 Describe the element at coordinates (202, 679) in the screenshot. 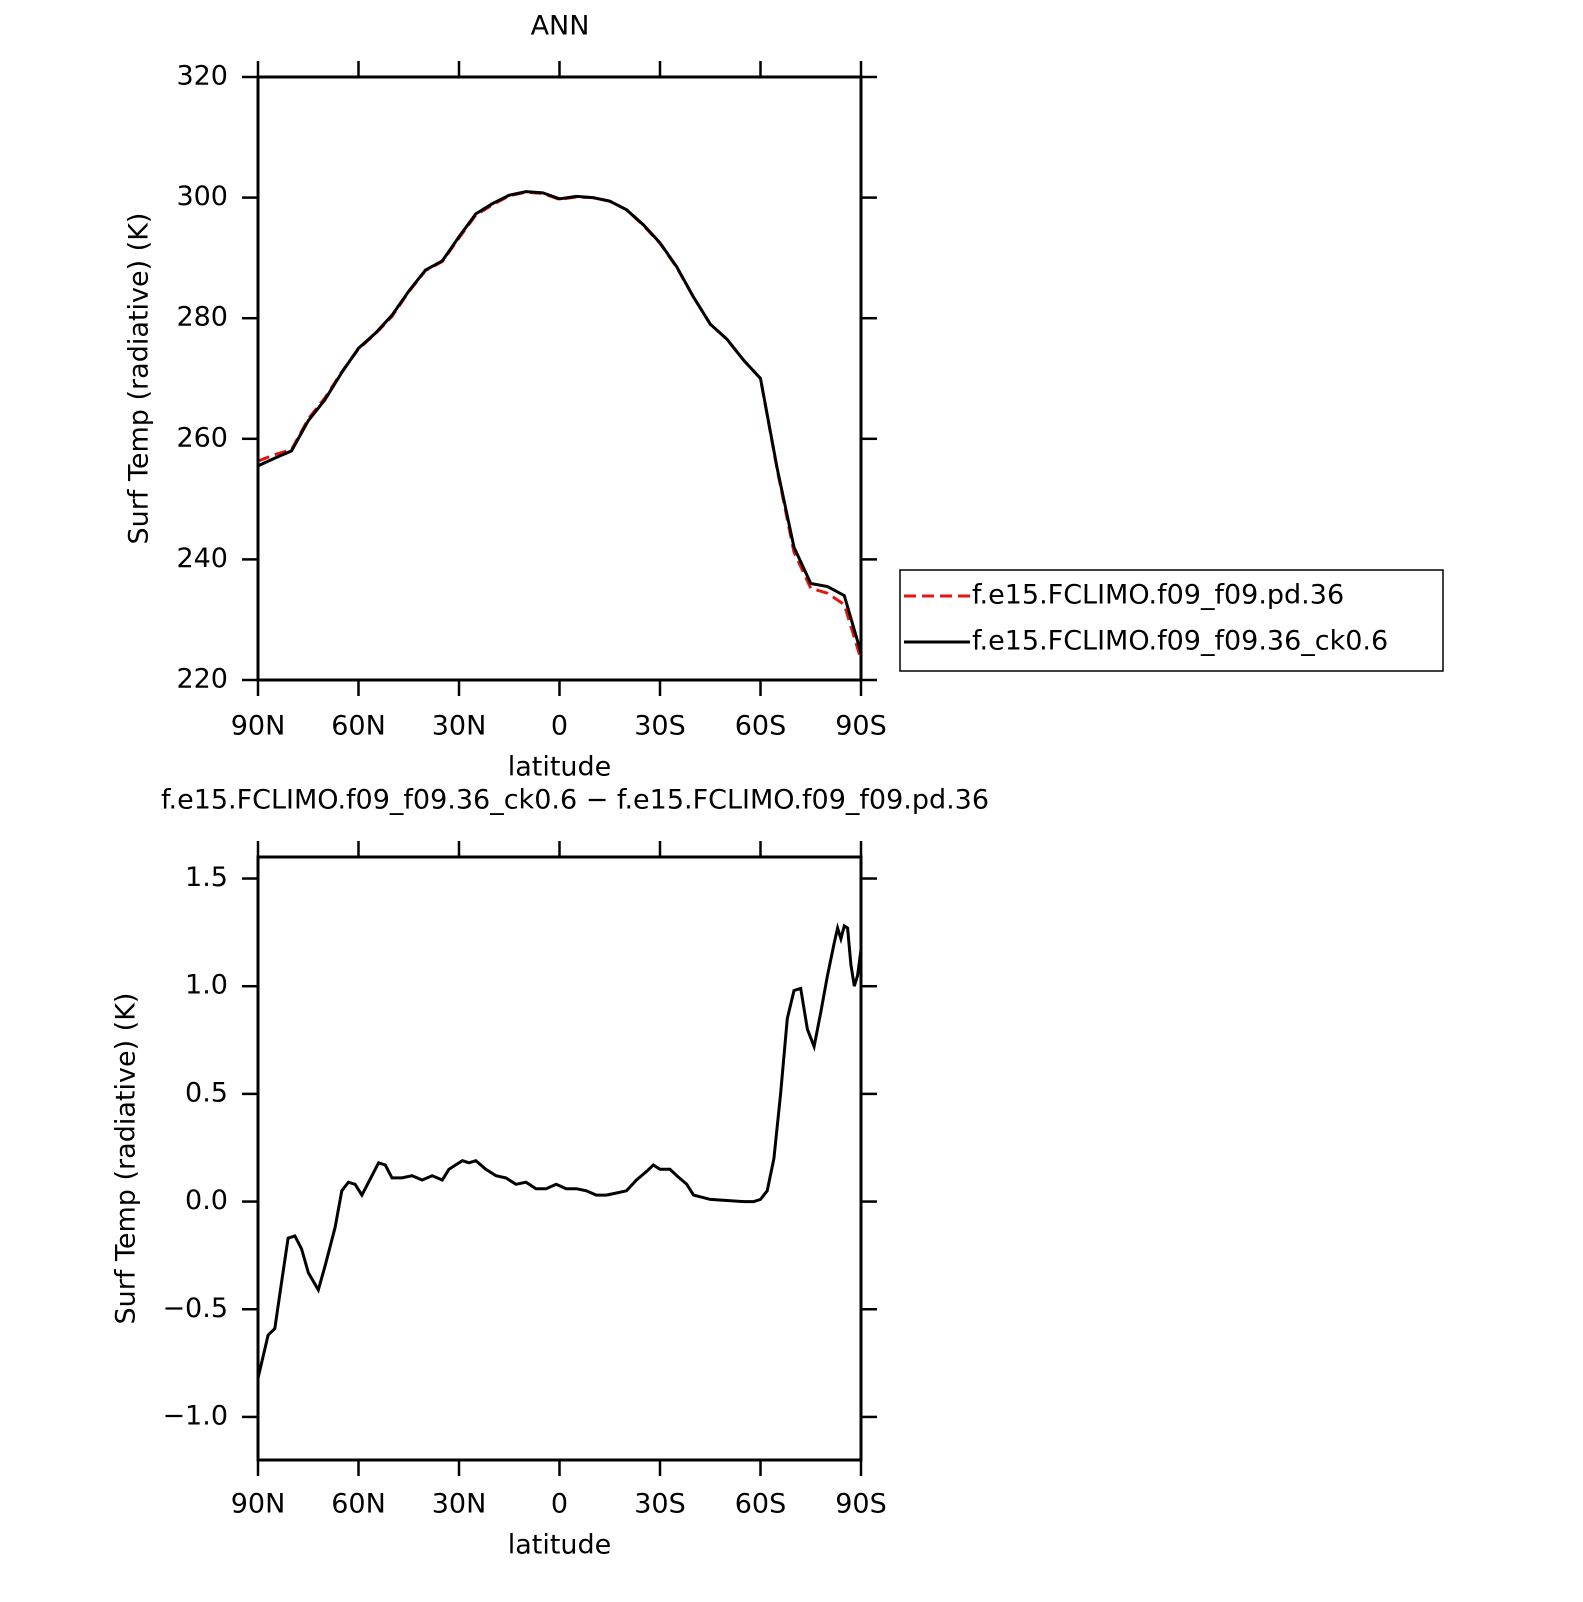

I see `y-tick-label: 220` at that location.